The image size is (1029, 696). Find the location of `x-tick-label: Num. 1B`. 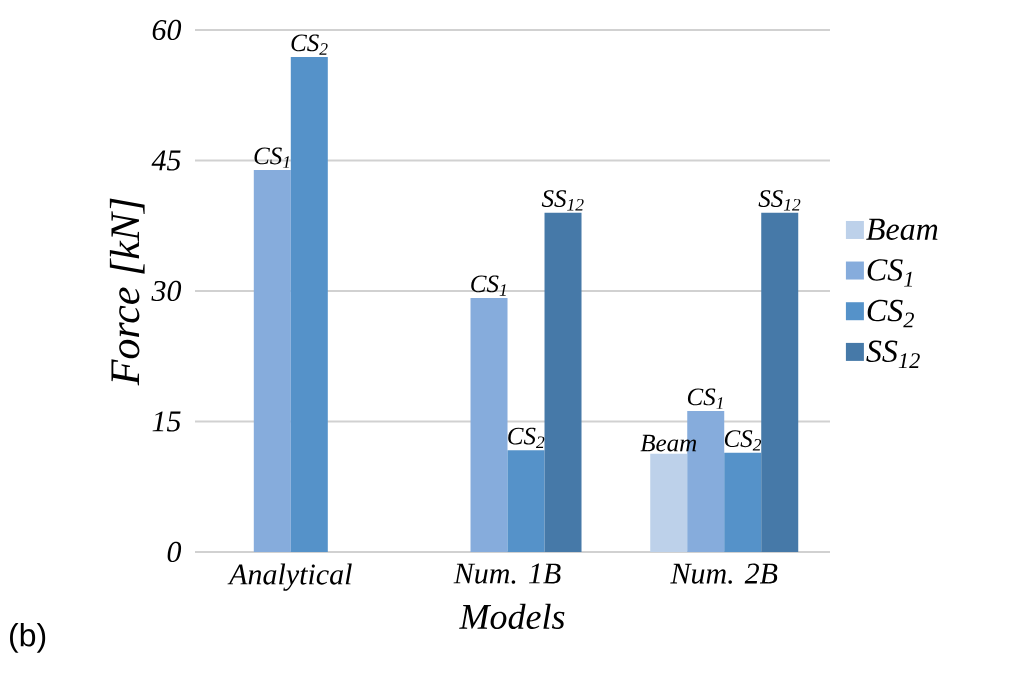

x-tick-label: Num. 1B is located at coordinates (507, 573).